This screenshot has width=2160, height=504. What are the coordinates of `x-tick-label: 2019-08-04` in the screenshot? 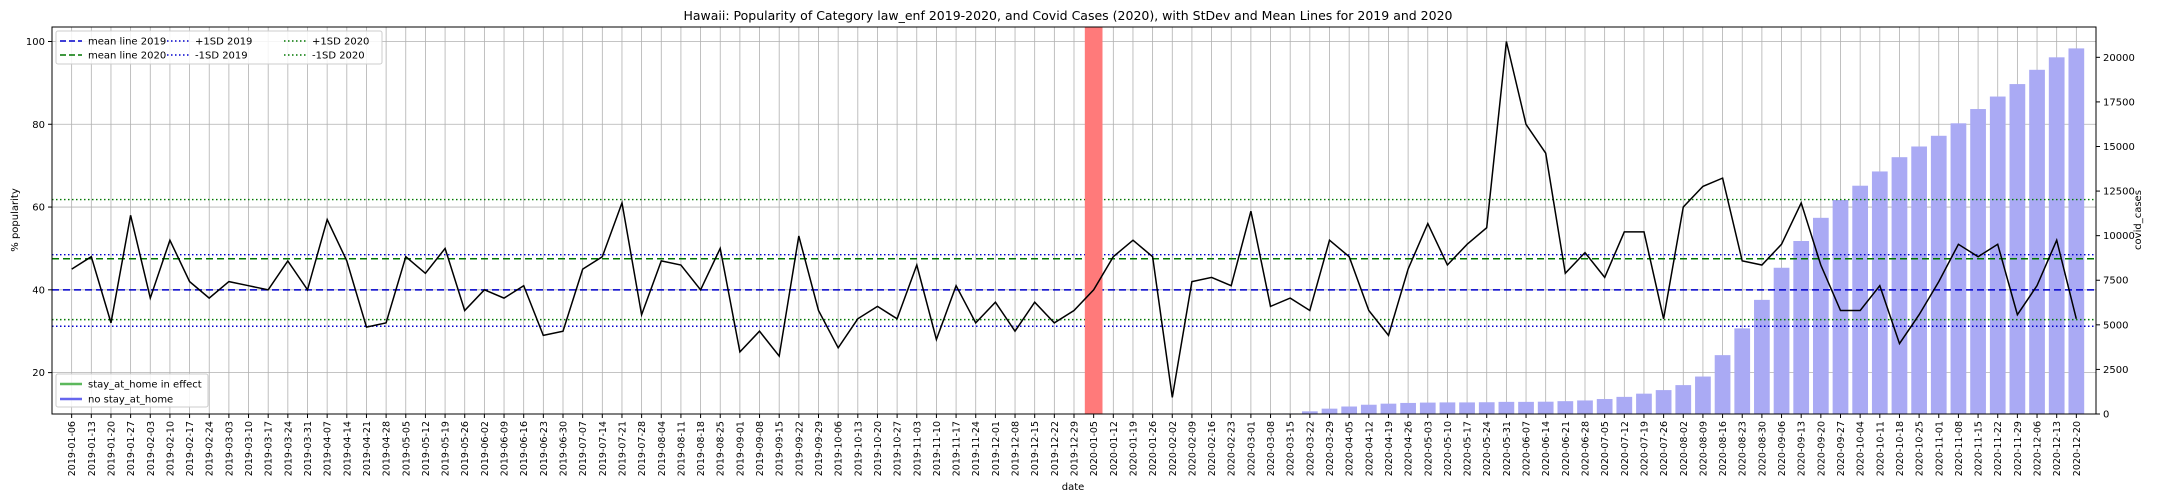 It's located at (662, 448).